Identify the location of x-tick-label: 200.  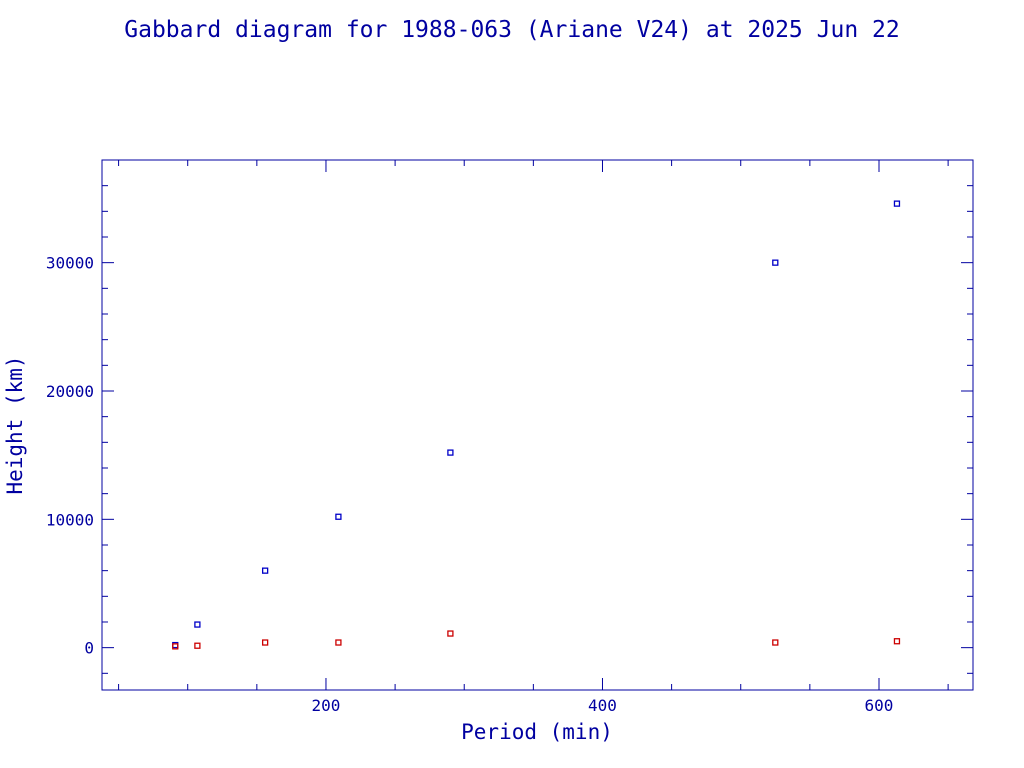
(326, 705).